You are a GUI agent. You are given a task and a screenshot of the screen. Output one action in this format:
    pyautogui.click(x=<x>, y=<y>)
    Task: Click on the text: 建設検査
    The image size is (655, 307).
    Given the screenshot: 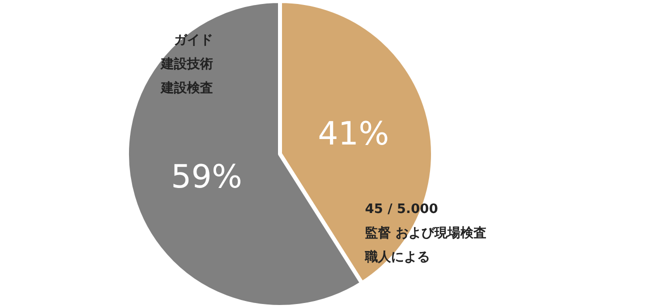 What is the action you would take?
    pyautogui.click(x=186, y=88)
    